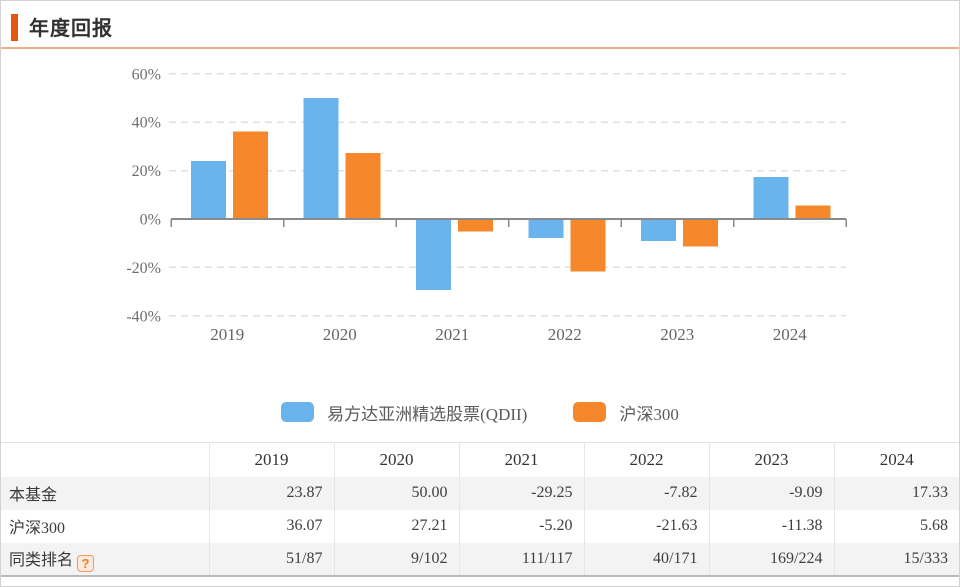 The height and width of the screenshot is (587, 960). I want to click on title-accent-bar, so click(14, 27).